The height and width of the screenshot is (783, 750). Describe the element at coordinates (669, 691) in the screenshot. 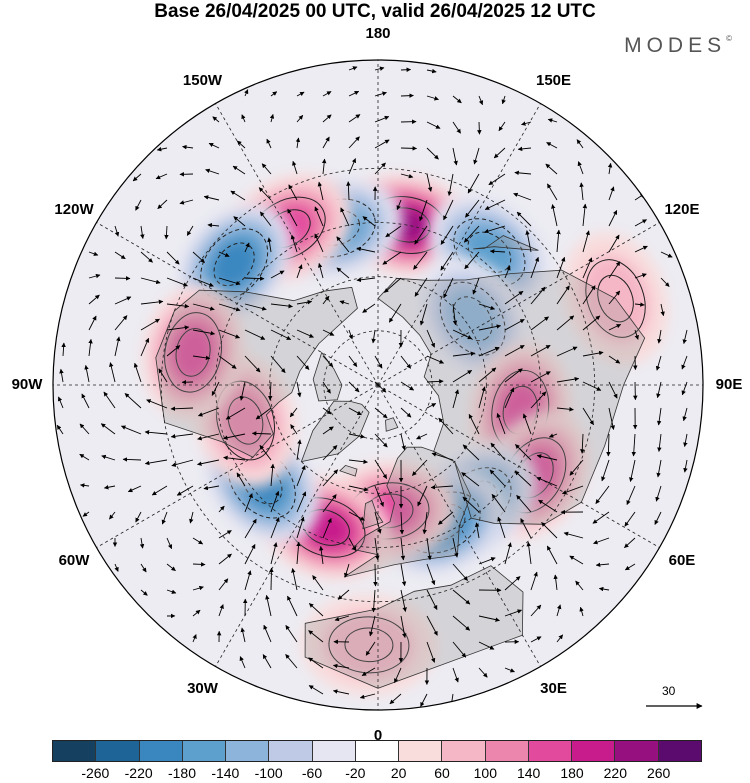

I see `vector-scale-label: 30` at that location.